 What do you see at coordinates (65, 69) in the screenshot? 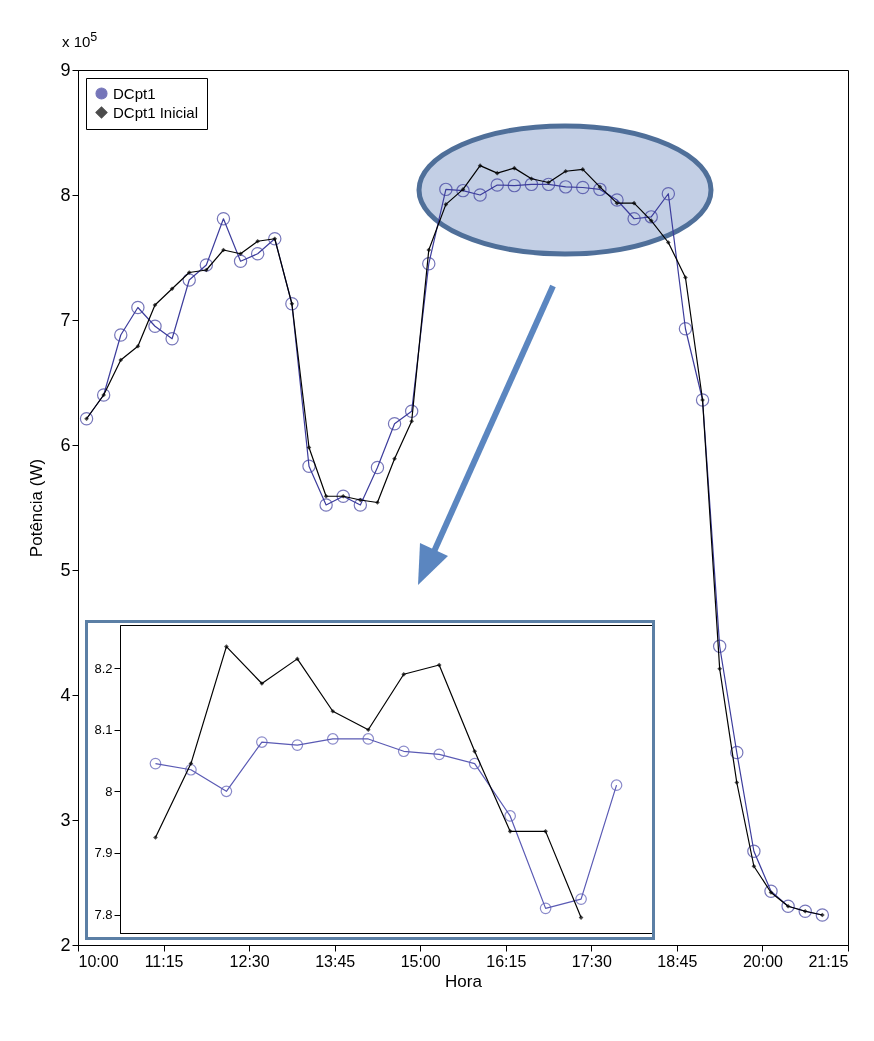
I see `y-tick-label: 9` at bounding box center [65, 69].